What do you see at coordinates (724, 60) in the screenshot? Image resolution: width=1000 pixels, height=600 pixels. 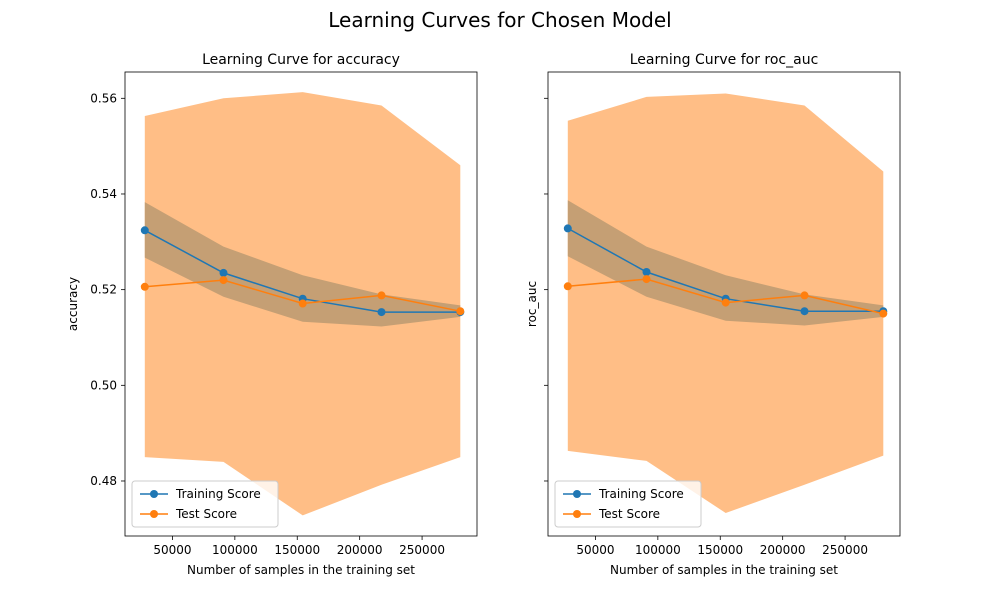 I see `chart-title: Learning Curve for roc_auc` at bounding box center [724, 60].